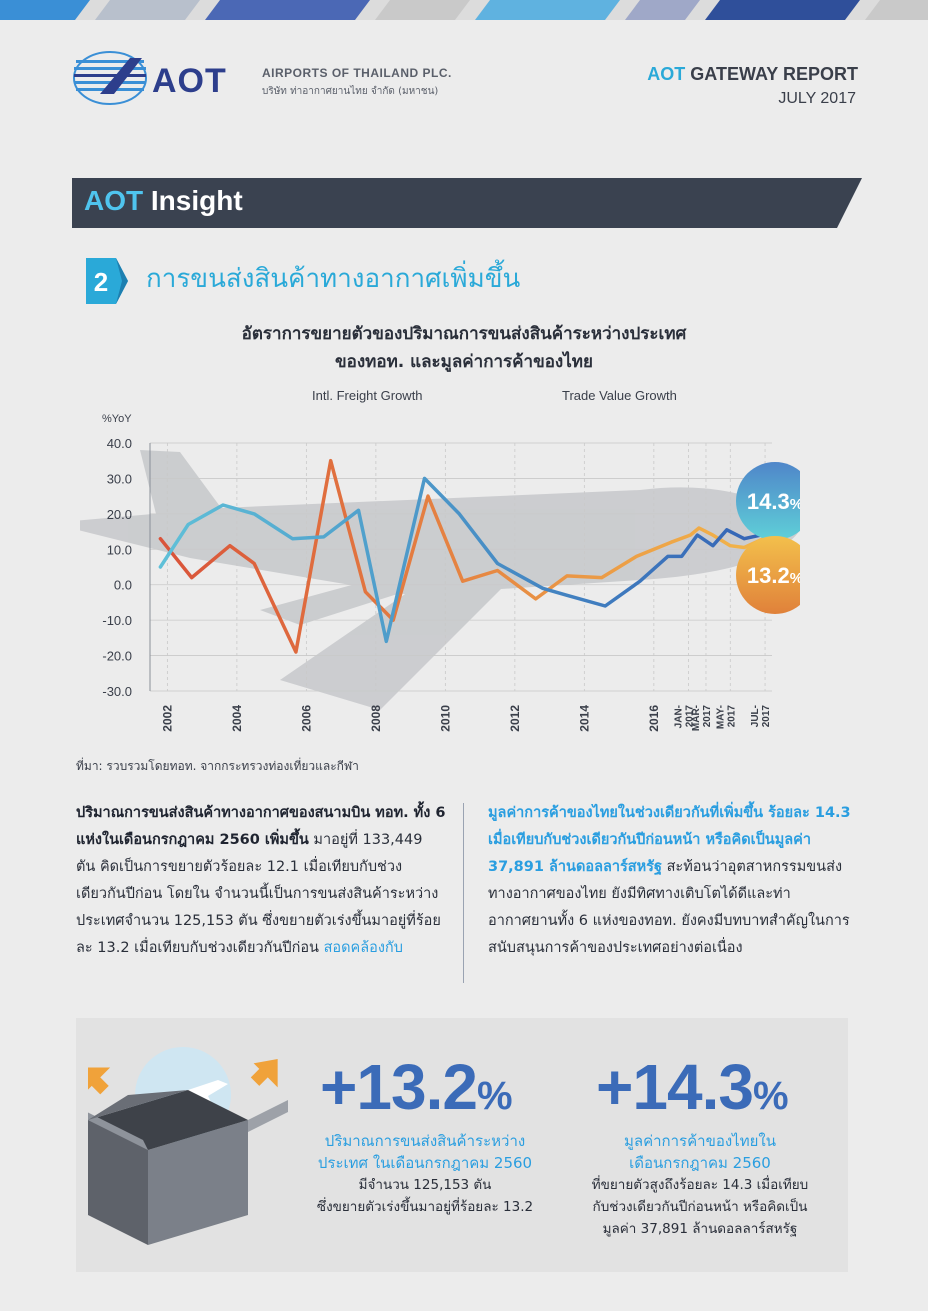  I want to click on y-tick-label: 40.0, so click(119, 443).